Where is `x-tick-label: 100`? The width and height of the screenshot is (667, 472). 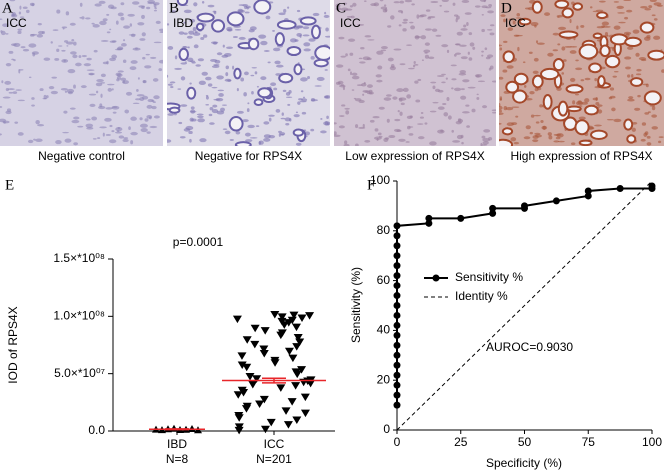
x-tick-label: 100 is located at coordinates (652, 442).